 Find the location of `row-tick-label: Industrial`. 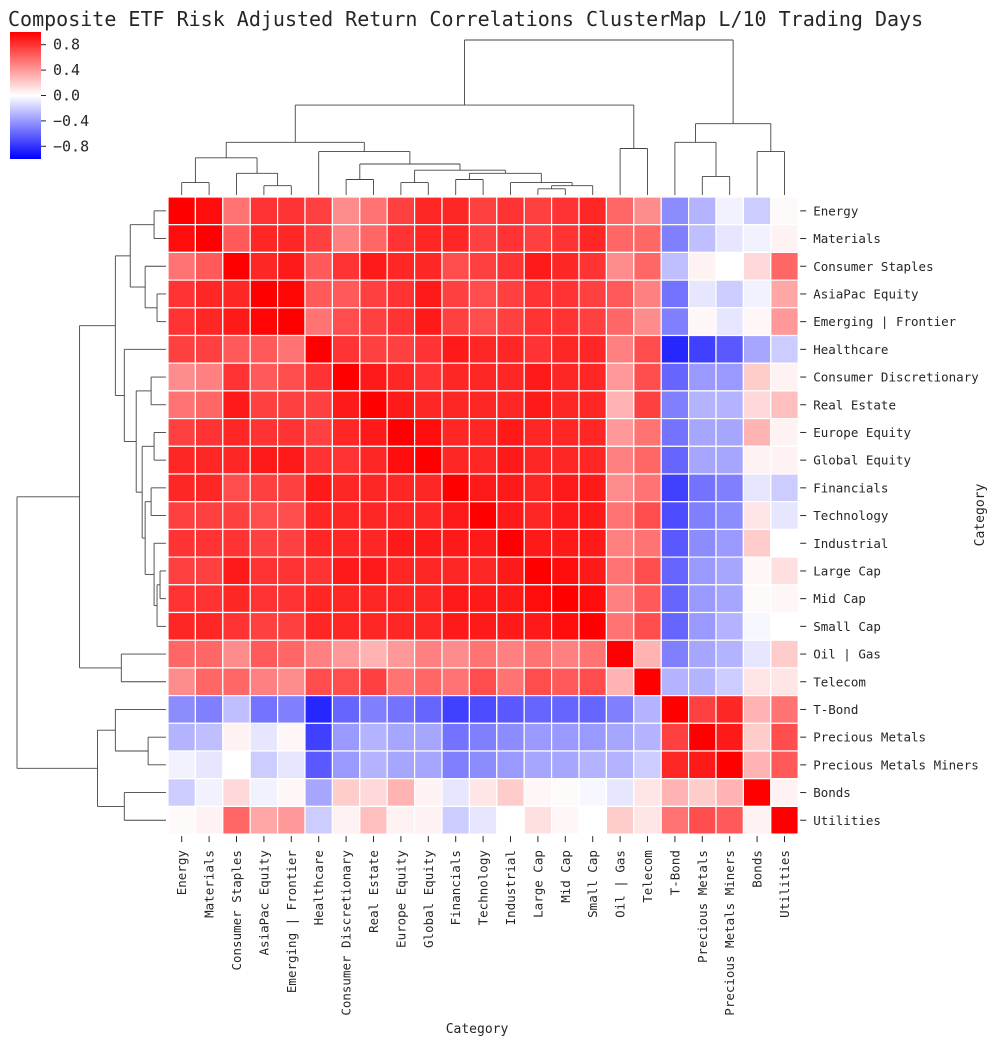

row-tick-label: Industrial is located at coordinates (850, 543).